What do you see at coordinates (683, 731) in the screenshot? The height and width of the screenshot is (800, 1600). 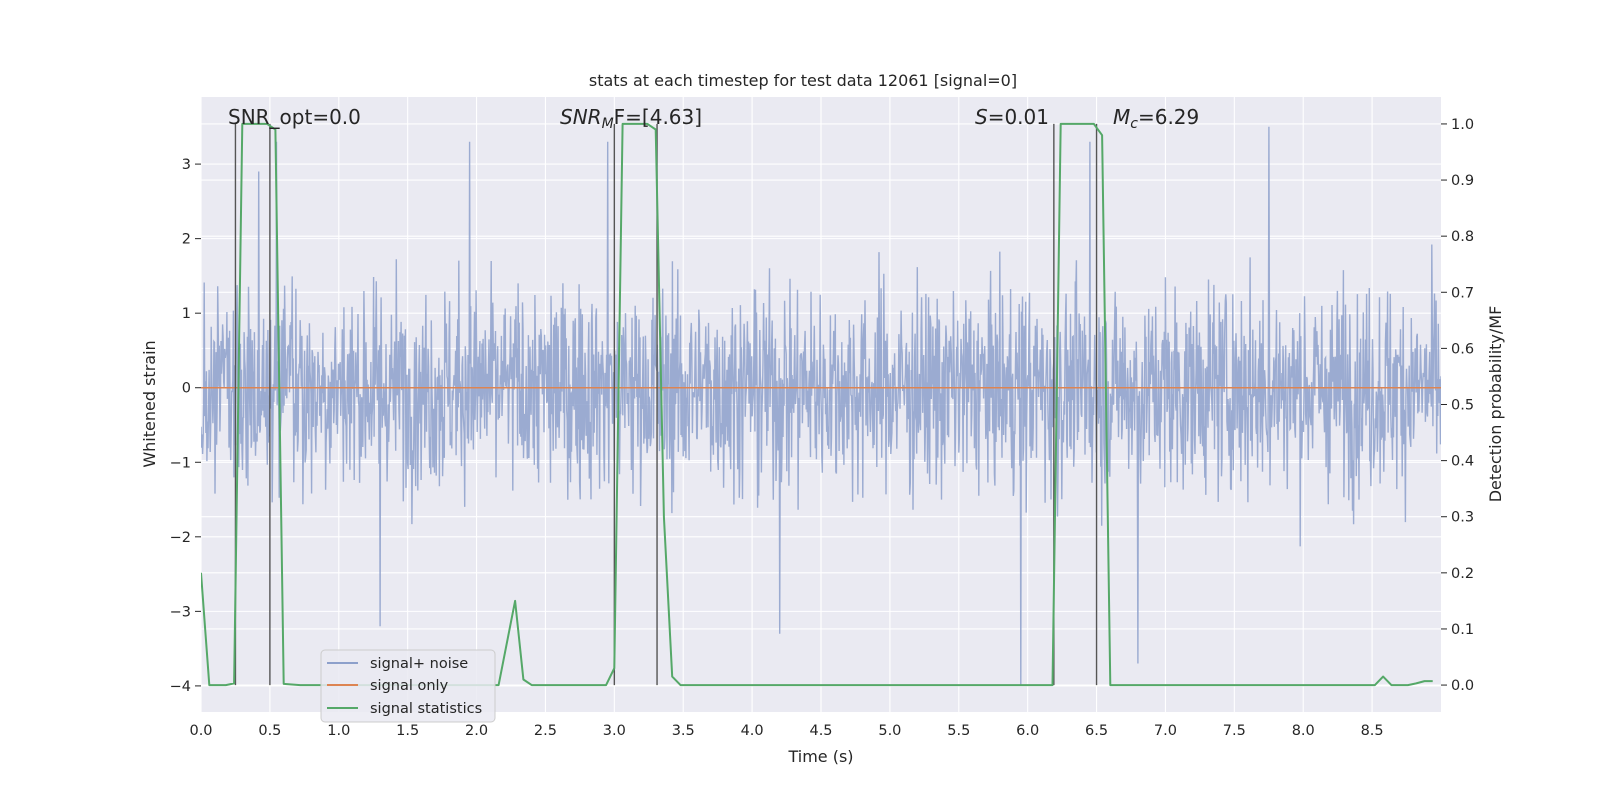 I see `x-tick-label-7: 3.5` at bounding box center [683, 731].